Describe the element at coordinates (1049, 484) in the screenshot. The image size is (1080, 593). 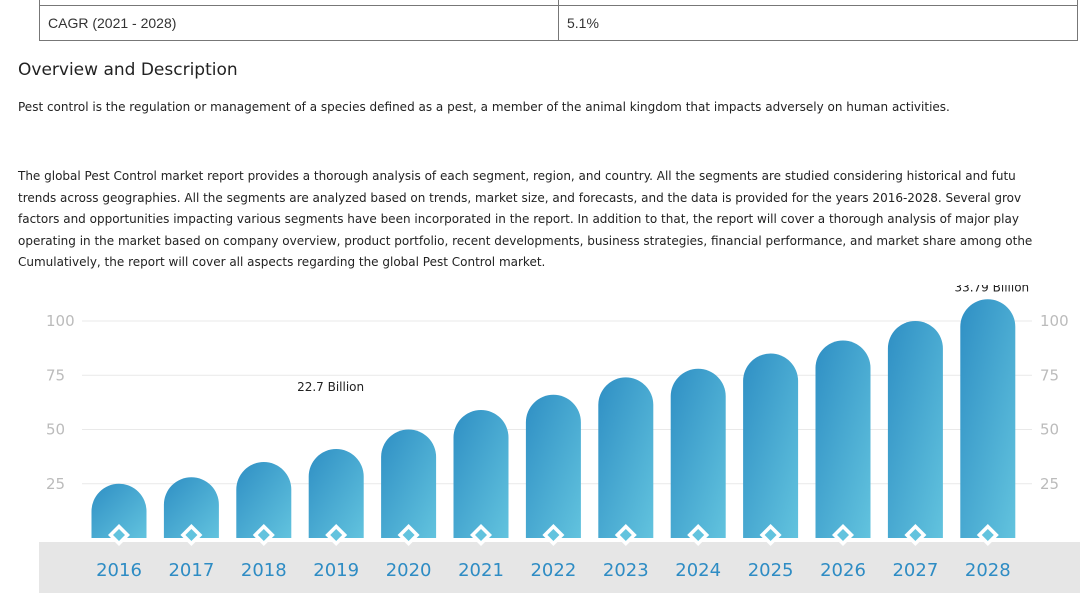
I see `y-tick-label-right: 25` at that location.